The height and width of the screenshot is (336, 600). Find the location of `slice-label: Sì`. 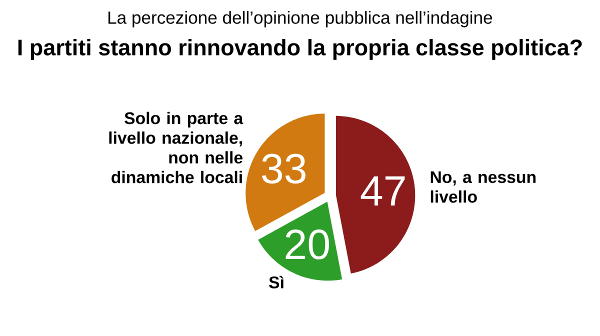

slice-label: Sì is located at coordinates (276, 282).